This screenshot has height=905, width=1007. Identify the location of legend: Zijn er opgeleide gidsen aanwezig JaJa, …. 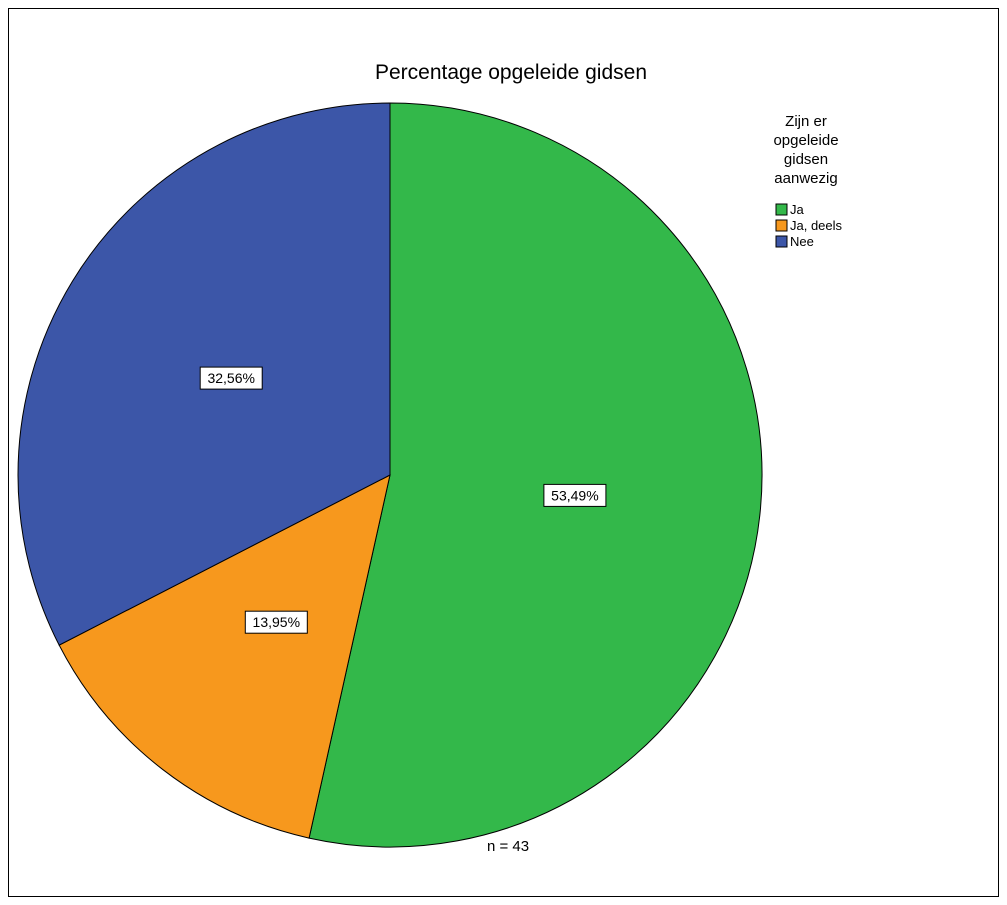
(807, 181).